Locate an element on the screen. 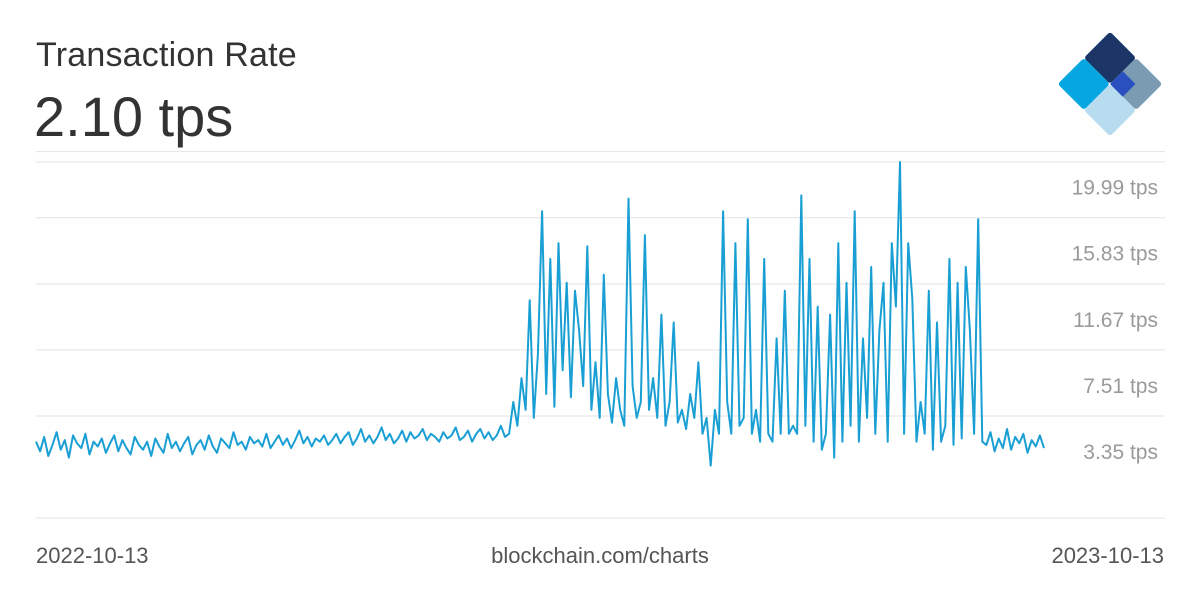 This screenshot has height=600, width=1200. source-link: blockchain.com/charts is located at coordinates (600, 555).